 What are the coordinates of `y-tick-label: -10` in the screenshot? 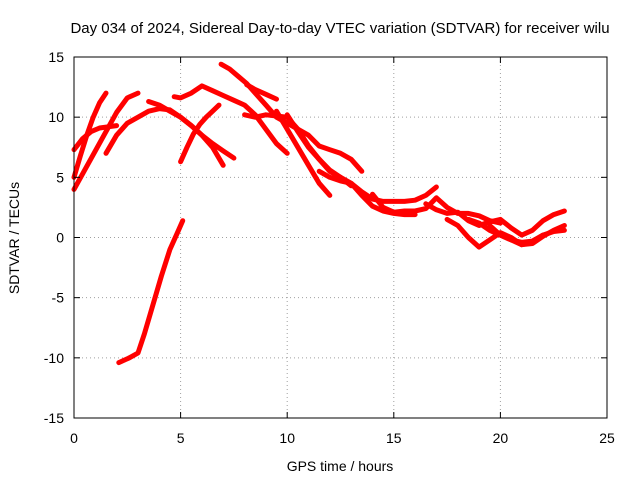 It's located at (54, 358).